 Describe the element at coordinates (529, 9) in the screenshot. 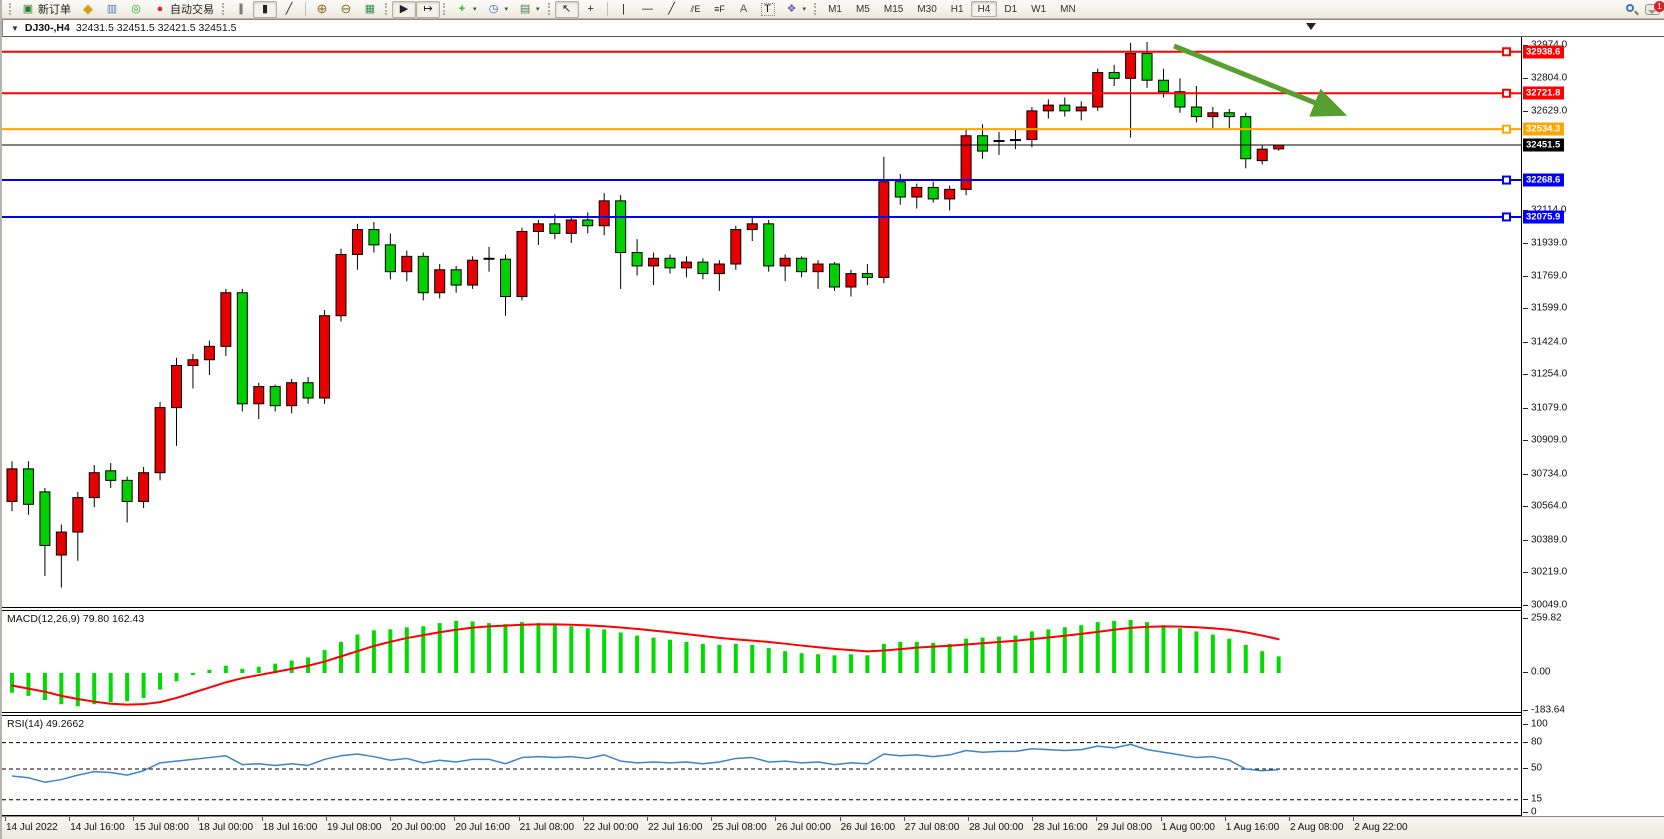

I see `templates-button: ▤ ▾` at that location.